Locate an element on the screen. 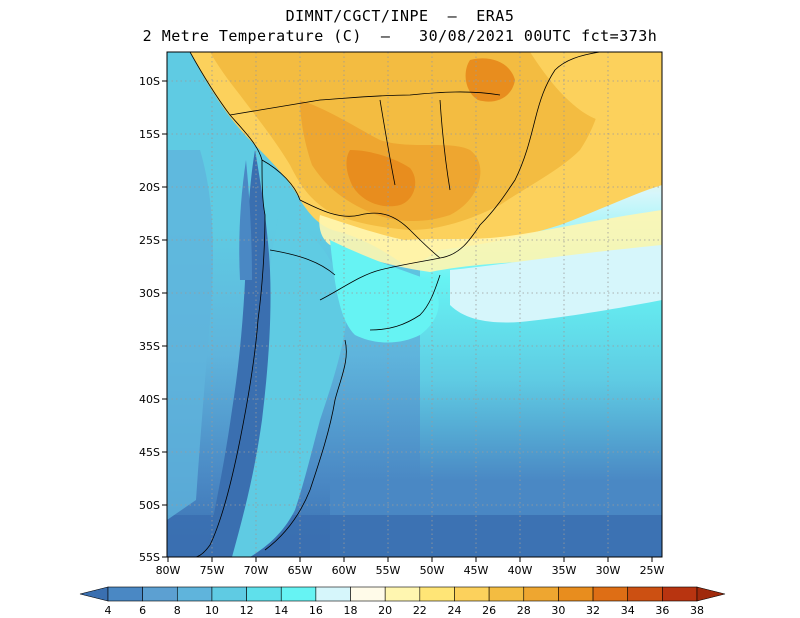 Image resolution: width=800 pixels, height=618 pixels. lat-label-30s: 30S is located at coordinates (149, 293).